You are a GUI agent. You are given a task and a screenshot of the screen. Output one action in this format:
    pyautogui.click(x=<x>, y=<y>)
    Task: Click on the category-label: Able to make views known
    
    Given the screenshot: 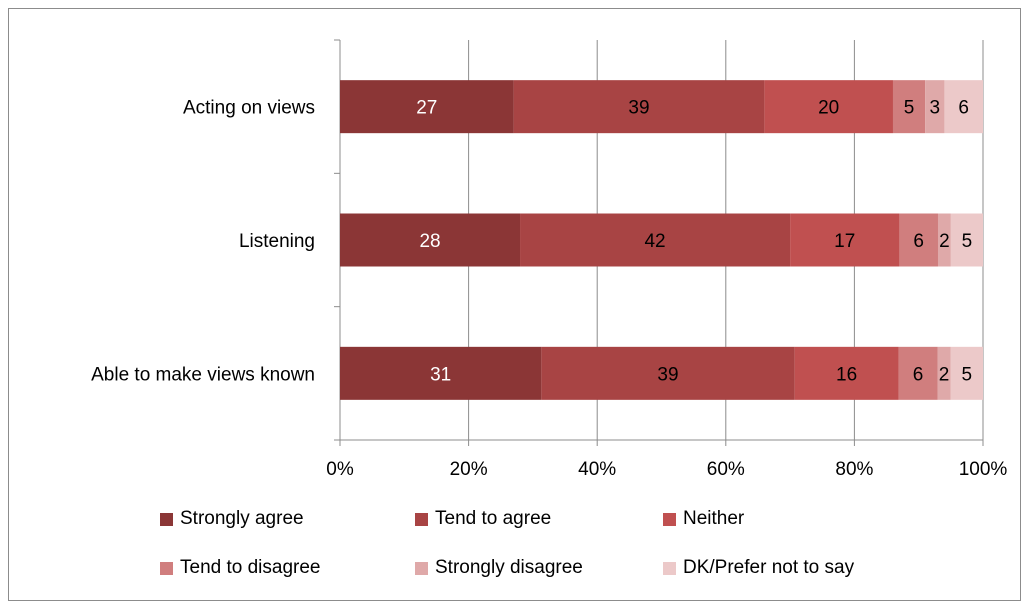 What is the action you would take?
    pyautogui.click(x=203, y=374)
    